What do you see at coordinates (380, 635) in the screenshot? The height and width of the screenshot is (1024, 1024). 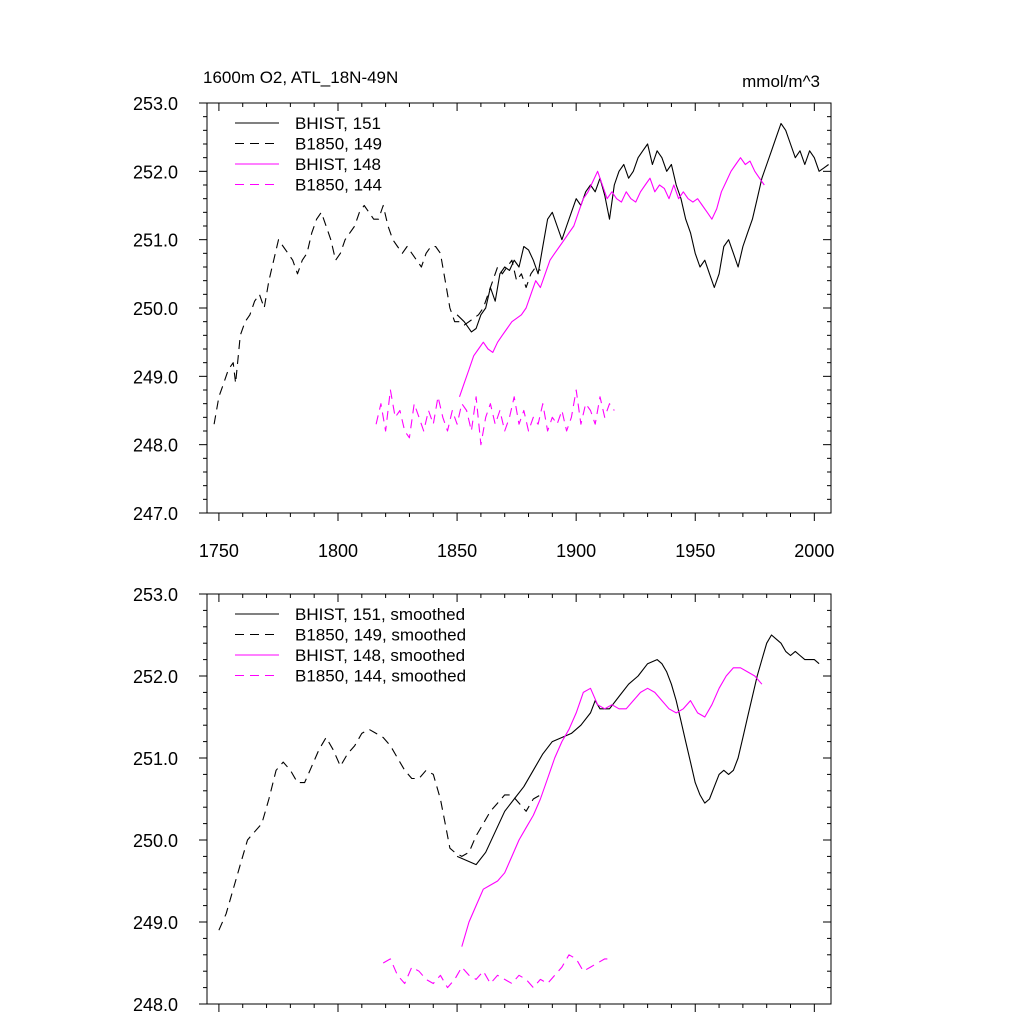 I see `legend-label: B1850, 149, smoothed` at bounding box center [380, 635].